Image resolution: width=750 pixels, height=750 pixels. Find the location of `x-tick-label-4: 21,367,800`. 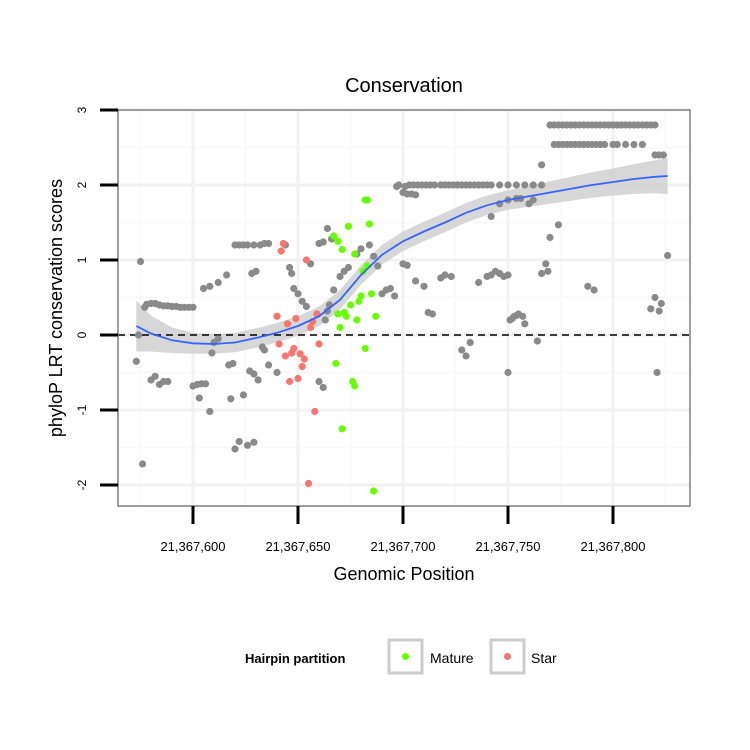

x-tick-label-4: 21,367,800 is located at coordinates (612, 546).